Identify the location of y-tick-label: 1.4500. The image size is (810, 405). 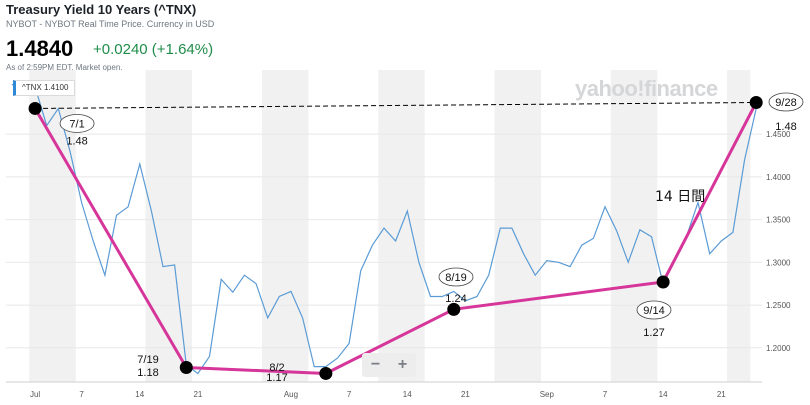
(778, 134).